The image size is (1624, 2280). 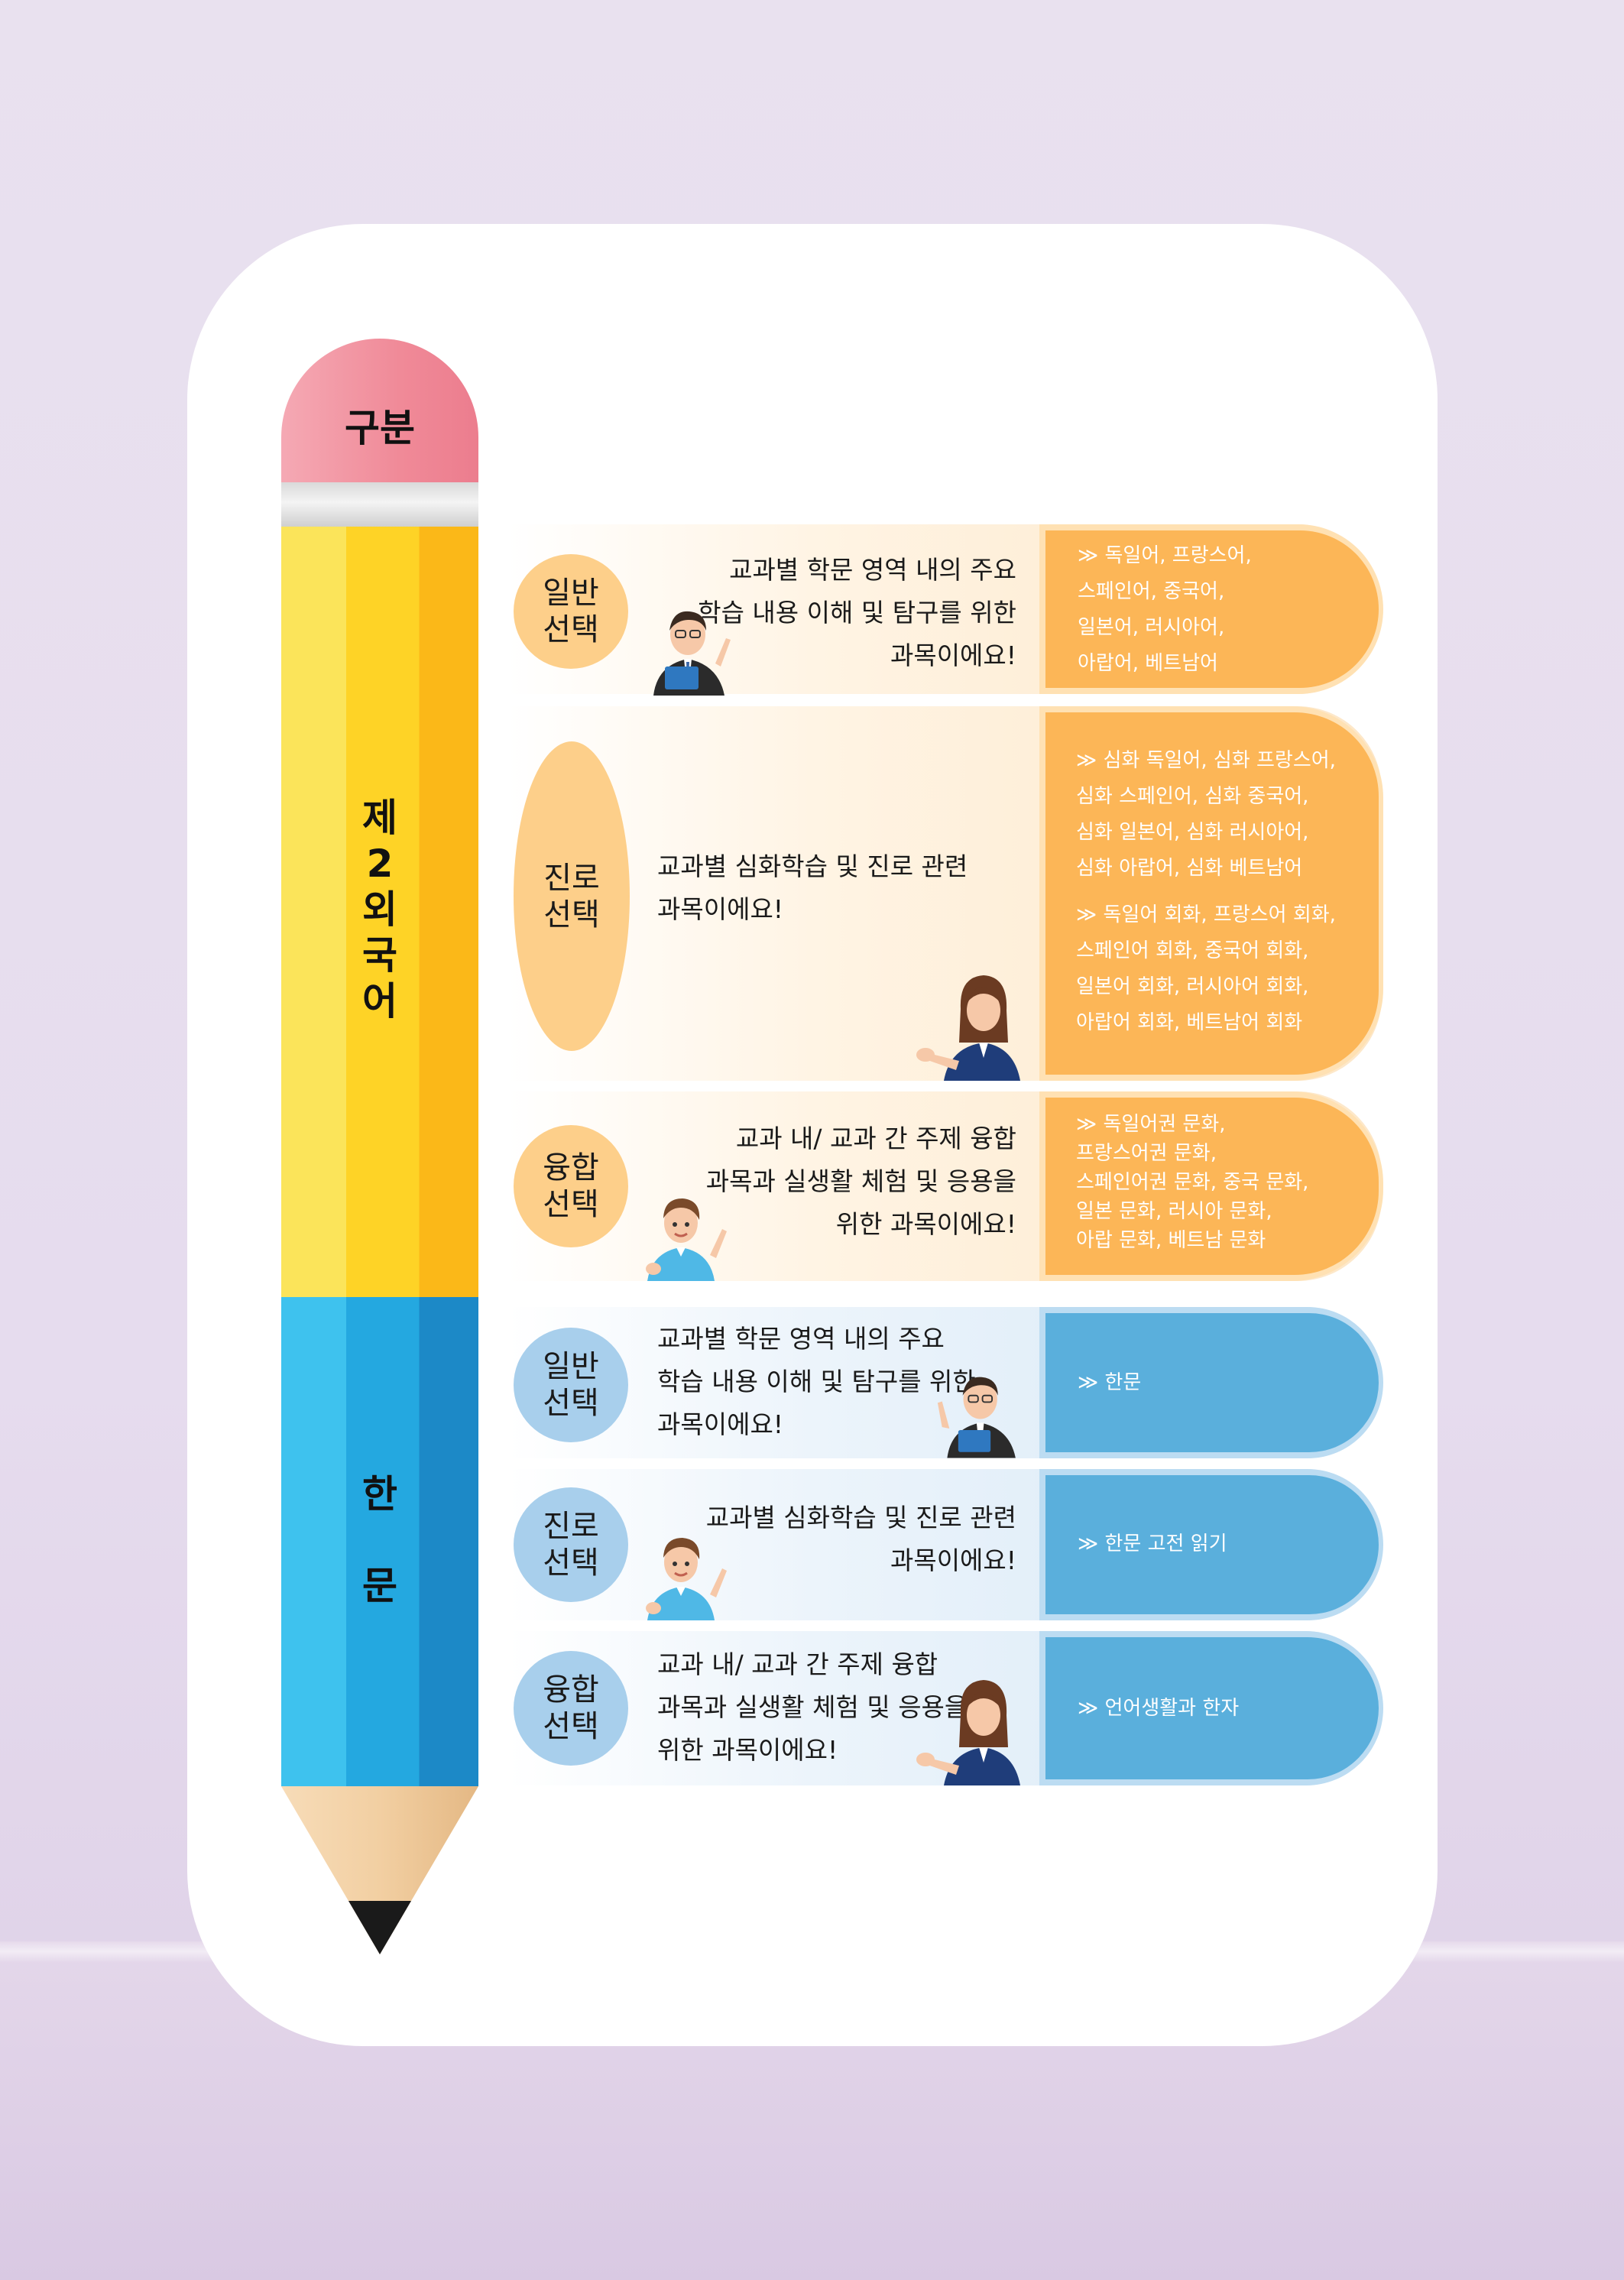 I want to click on header-label: 구분, so click(x=380, y=428).